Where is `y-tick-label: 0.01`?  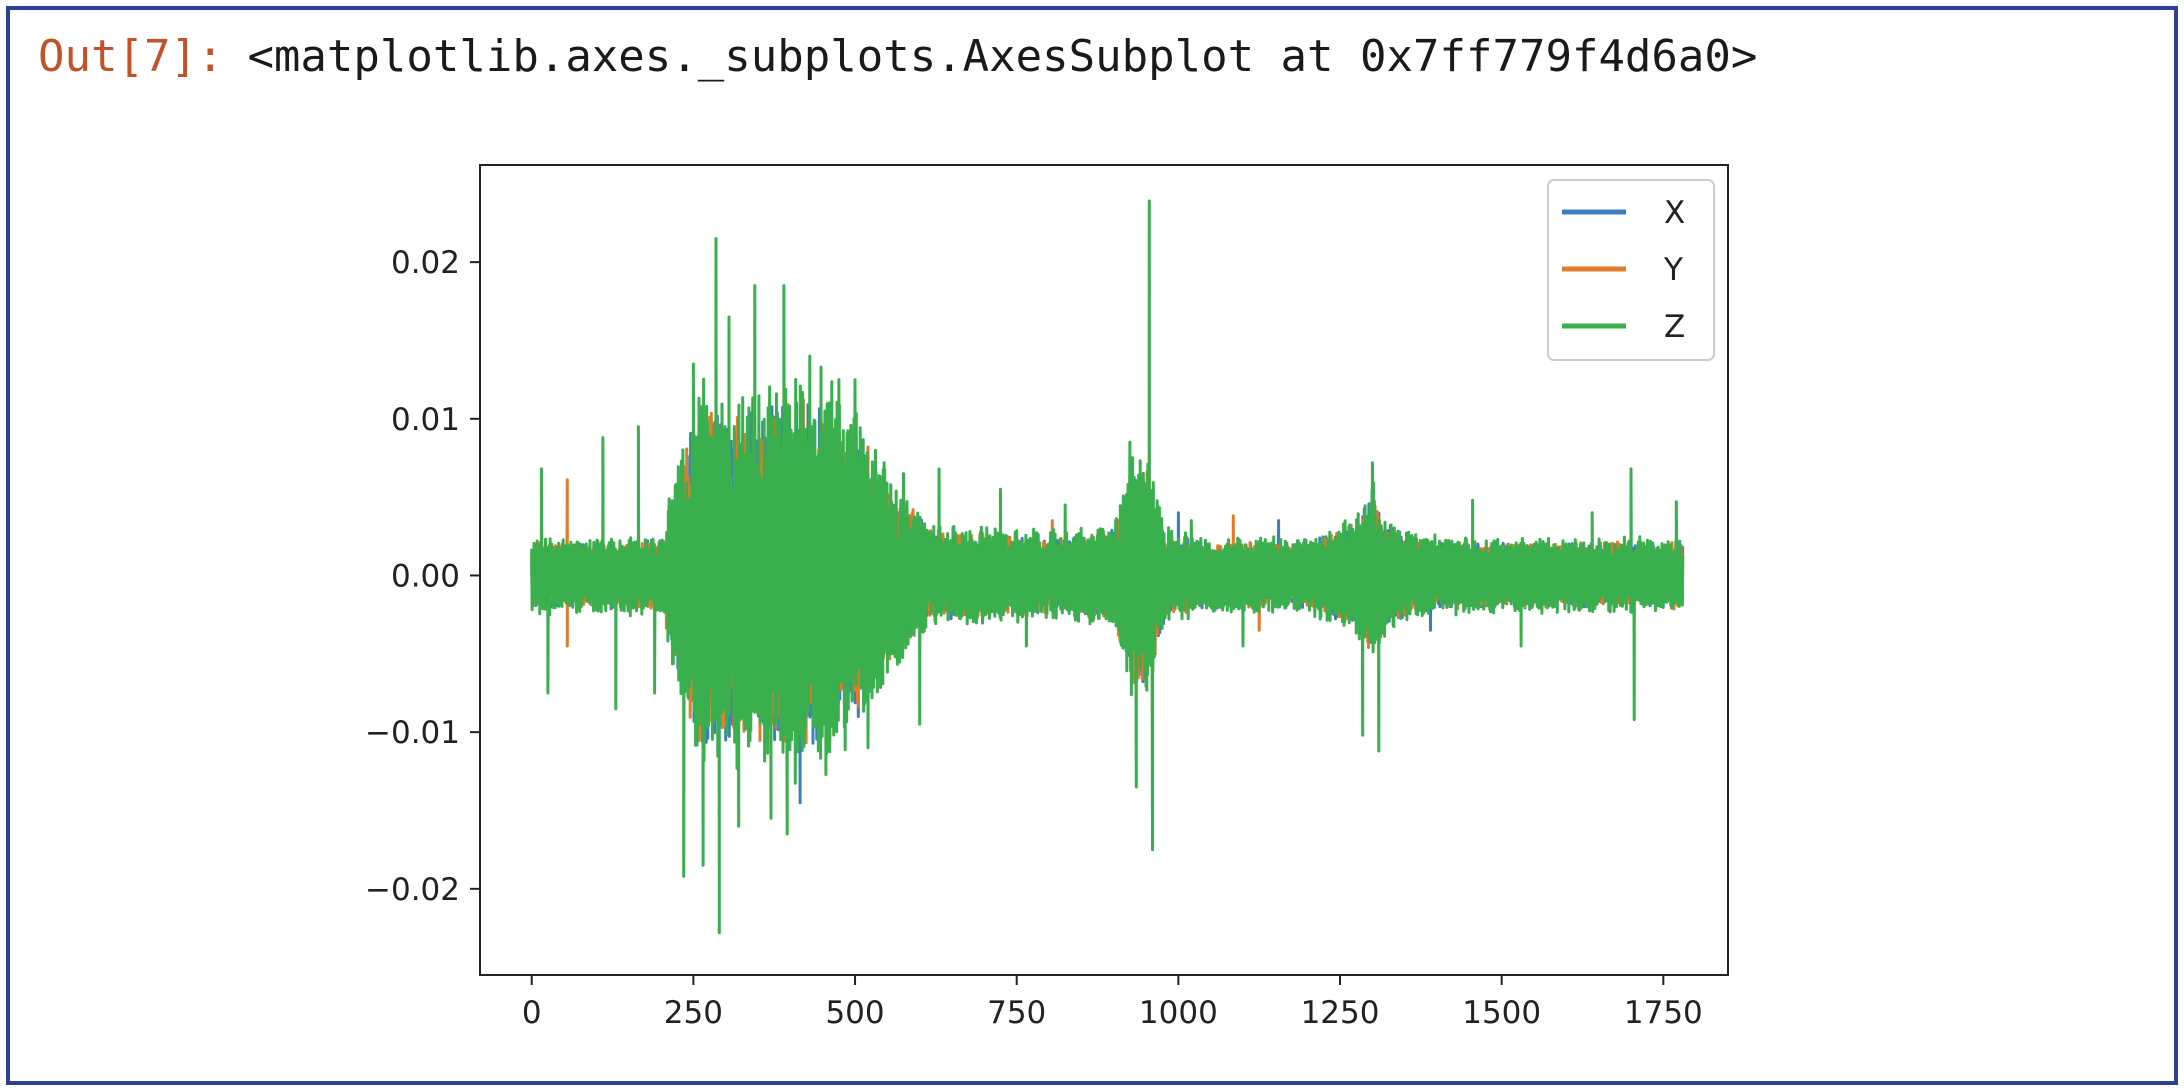
y-tick-label: 0.01 is located at coordinates (425, 420).